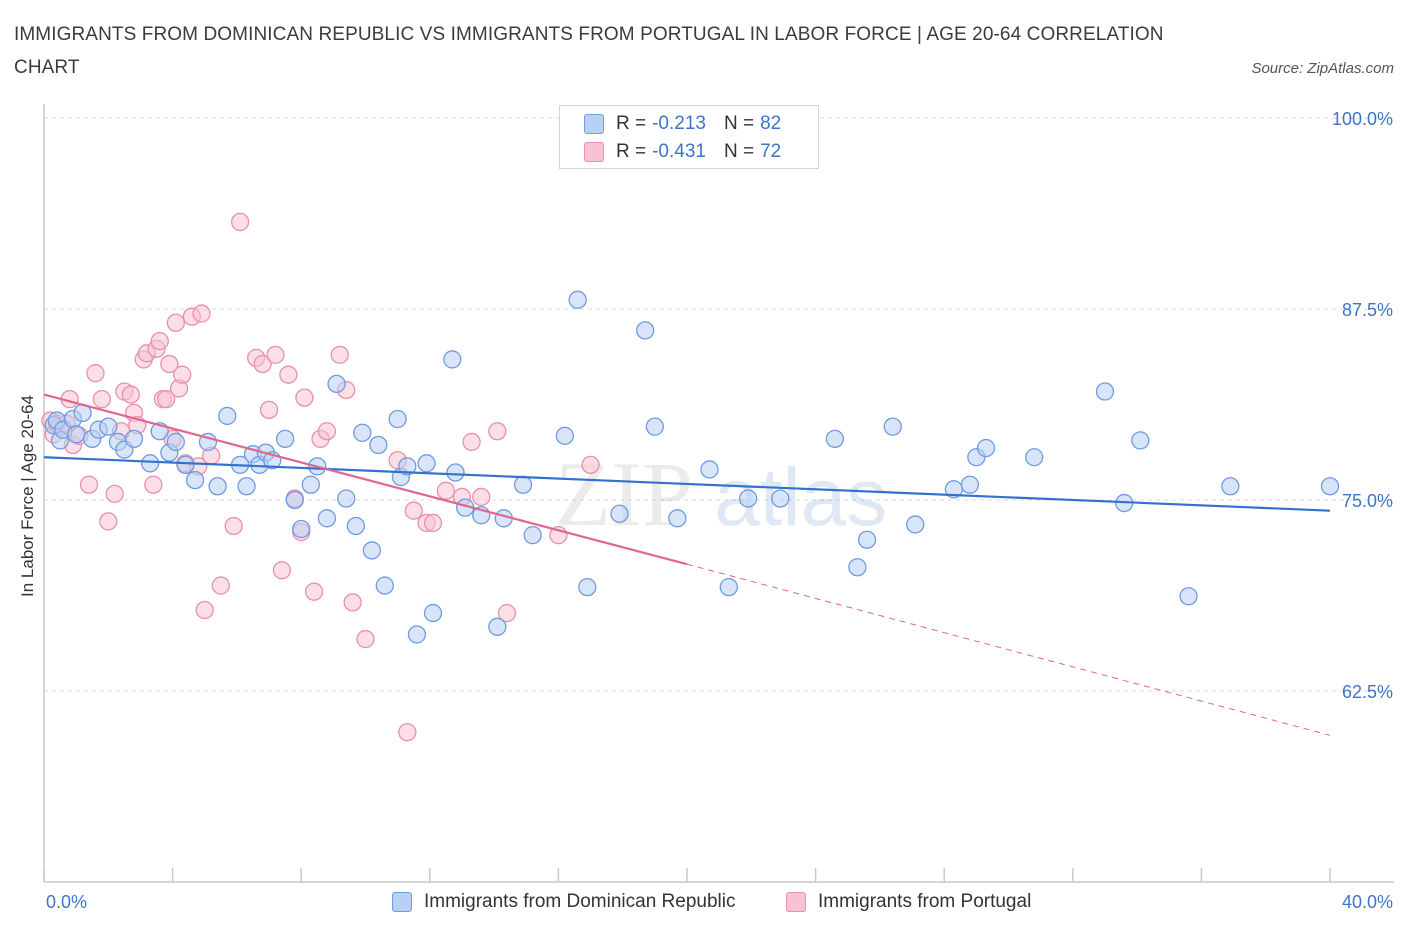 This screenshot has height=930, width=1406. Describe the element at coordinates (679, 123) in the screenshot. I see `legend-r-value: -0.213` at that location.